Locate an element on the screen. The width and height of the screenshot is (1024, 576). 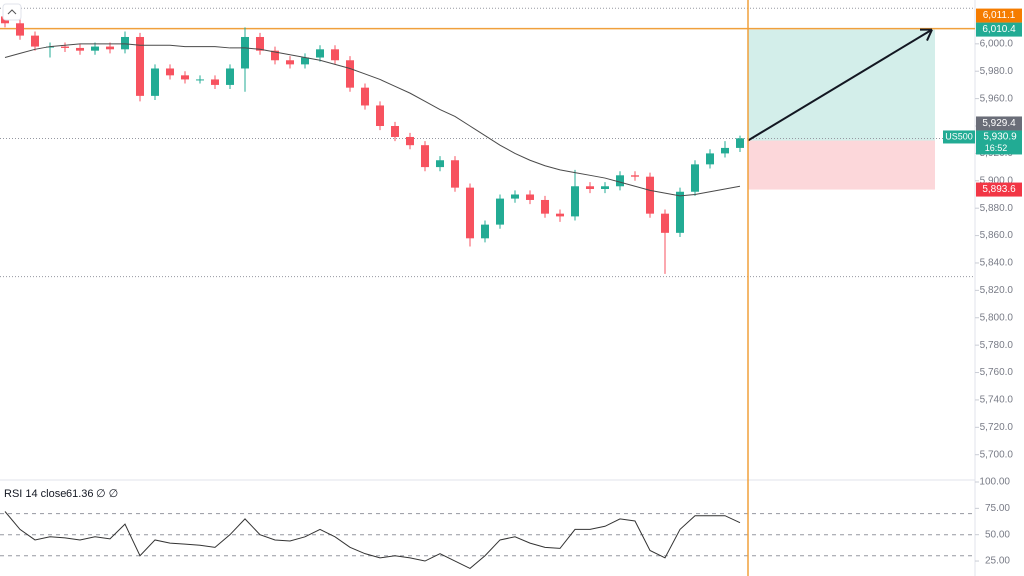
y-tick-label: 5,960.0 is located at coordinates (997, 98).